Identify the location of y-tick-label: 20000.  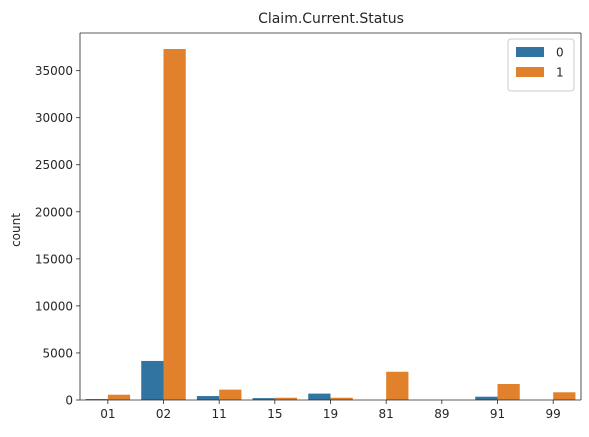
(54, 212).